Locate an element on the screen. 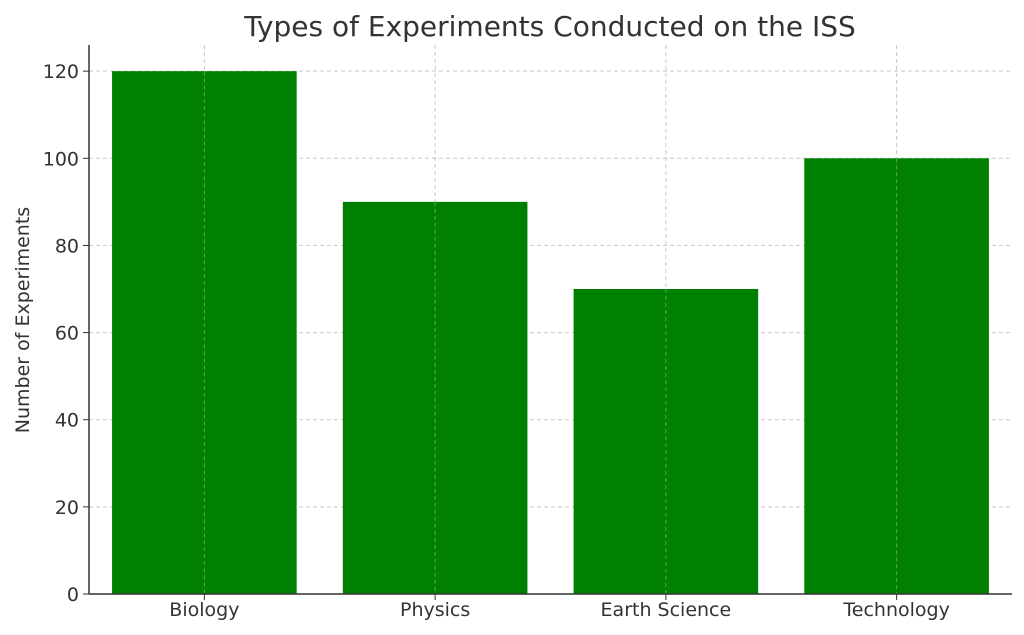  y-axis-label: Number of Experiments is located at coordinates (23, 320).